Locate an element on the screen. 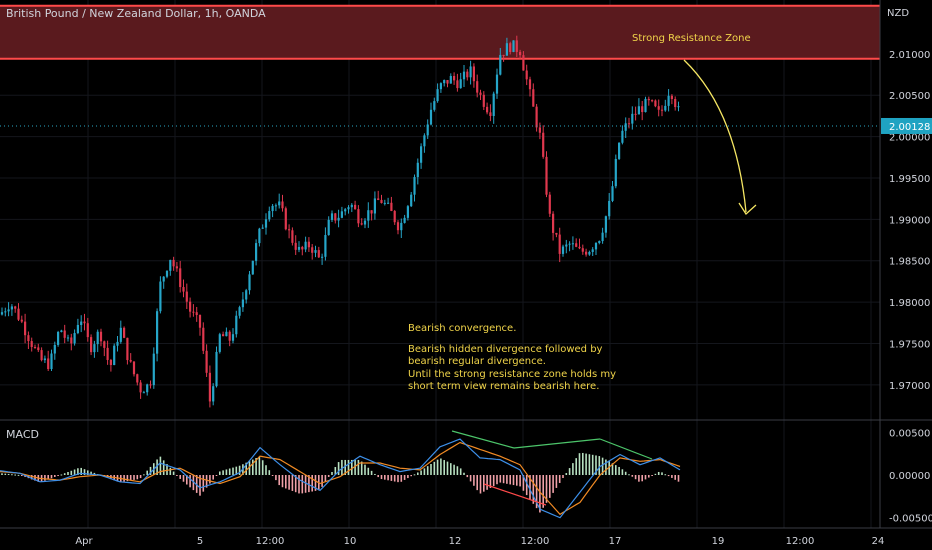 The width and height of the screenshot is (932, 550). y-tick-label: 1.98000 is located at coordinates (909, 303).